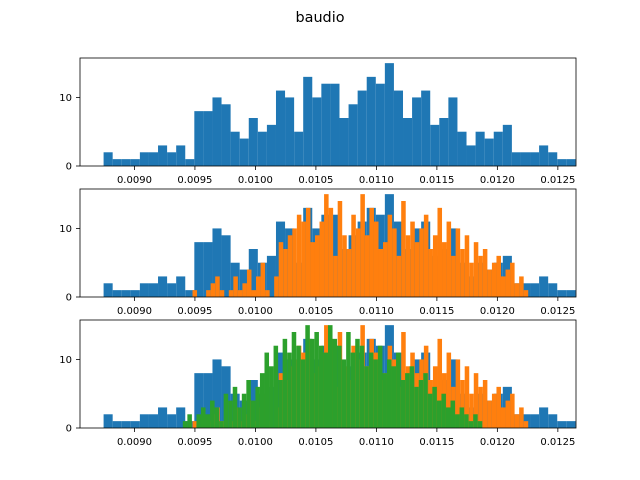 This screenshot has height=480, width=640. I want to click on y-tick-label: 0, so click(69, 429).